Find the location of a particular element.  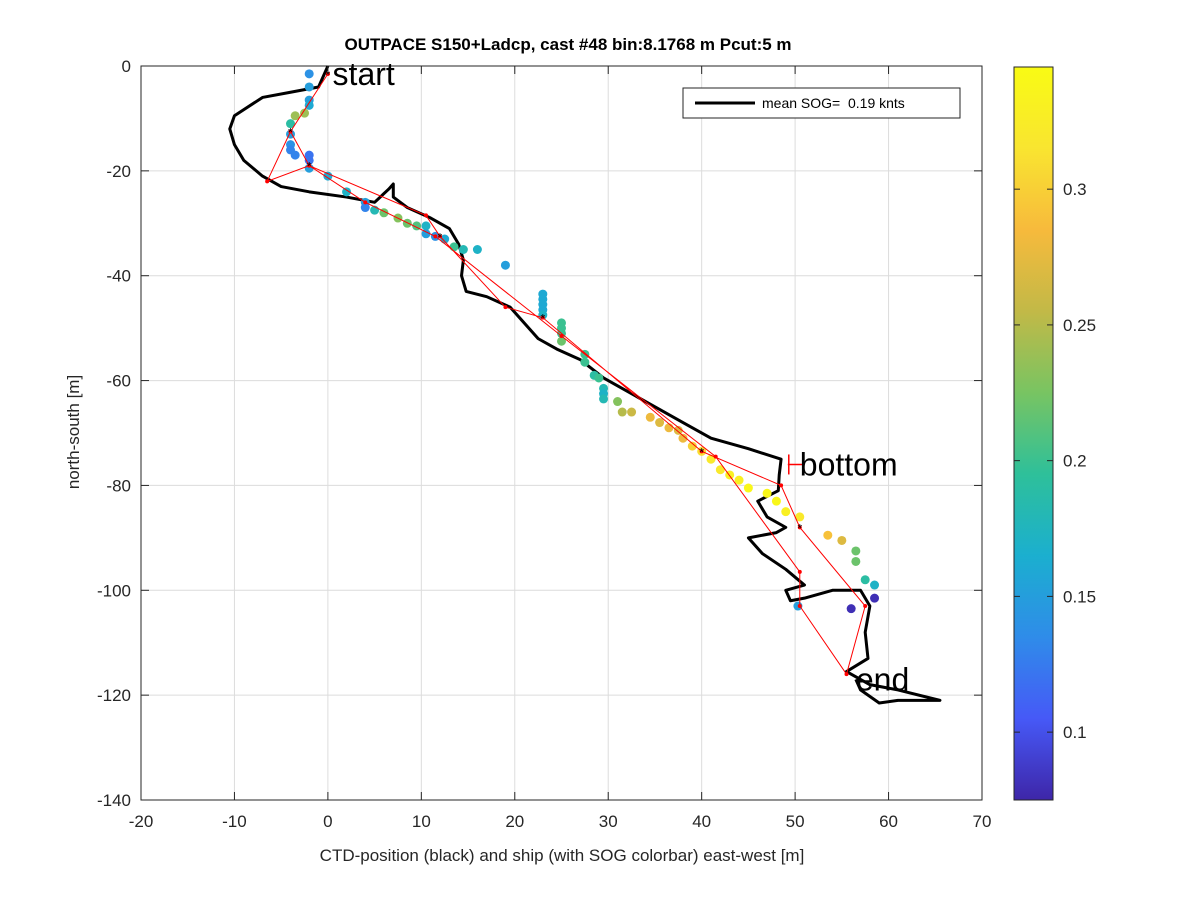

end-annotation: end is located at coordinates (882, 679).